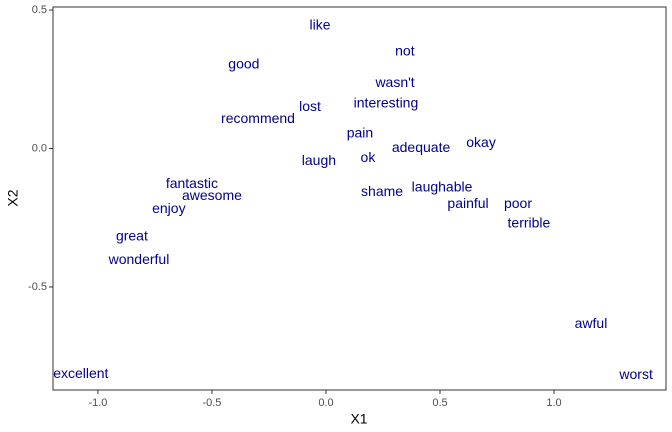 The image size is (672, 432). Describe the element at coordinates (80, 373) in the screenshot. I see `point-label: excellent` at that location.